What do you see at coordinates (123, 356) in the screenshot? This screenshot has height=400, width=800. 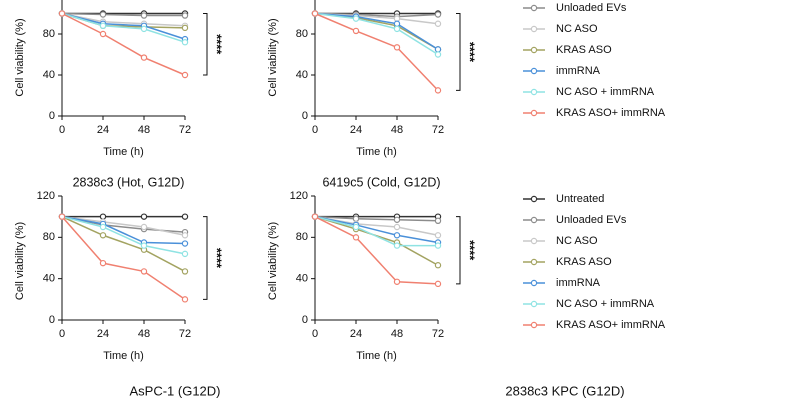 I see `x-axis-label: Time (h)` at bounding box center [123, 356].